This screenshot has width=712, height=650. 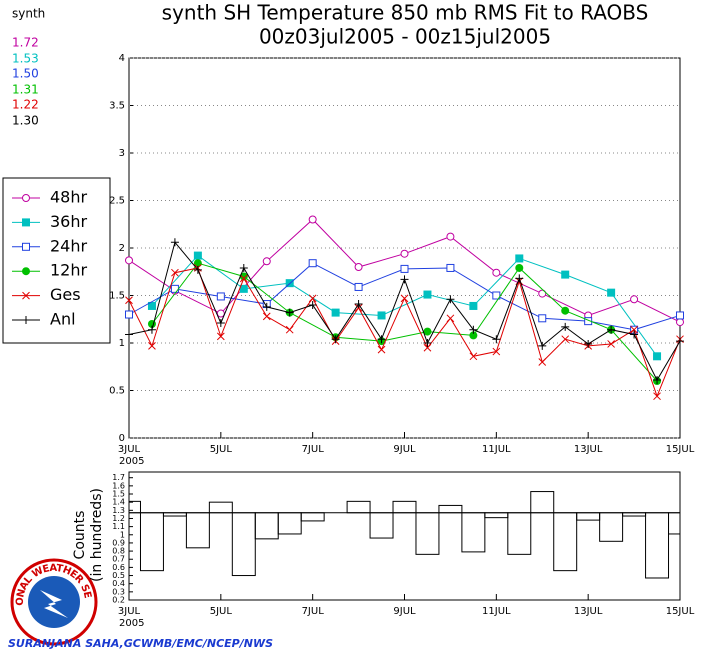 I want to click on credit: SURANJANA SAHA,GCWMB/EMC/NCEP/NWS, so click(x=140, y=643).